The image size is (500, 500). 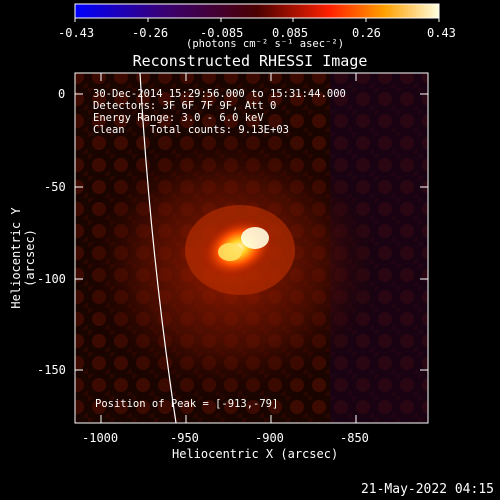 What do you see at coordinates (222, 33) in the screenshot?
I see `colorbar-tick-label: -0.085` at bounding box center [222, 33].